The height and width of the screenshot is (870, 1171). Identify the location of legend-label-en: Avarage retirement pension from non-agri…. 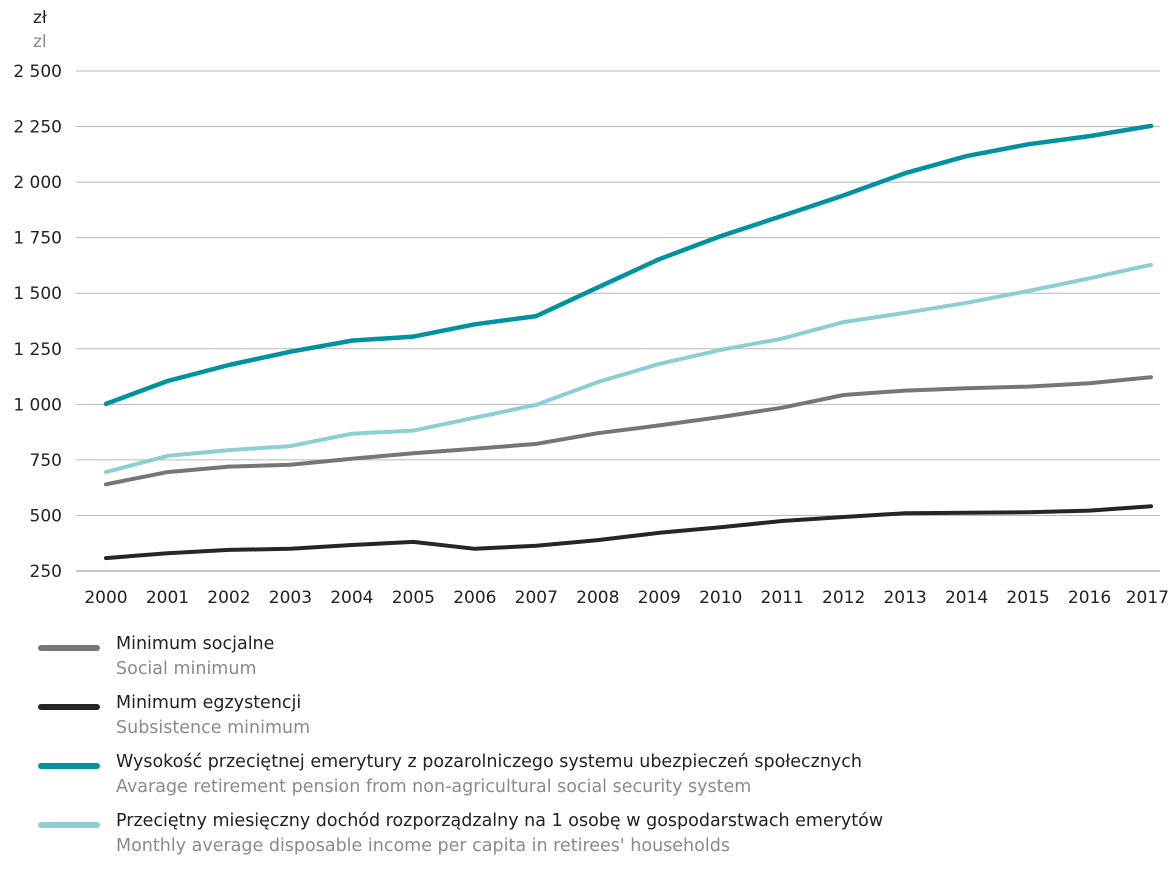
(434, 787).